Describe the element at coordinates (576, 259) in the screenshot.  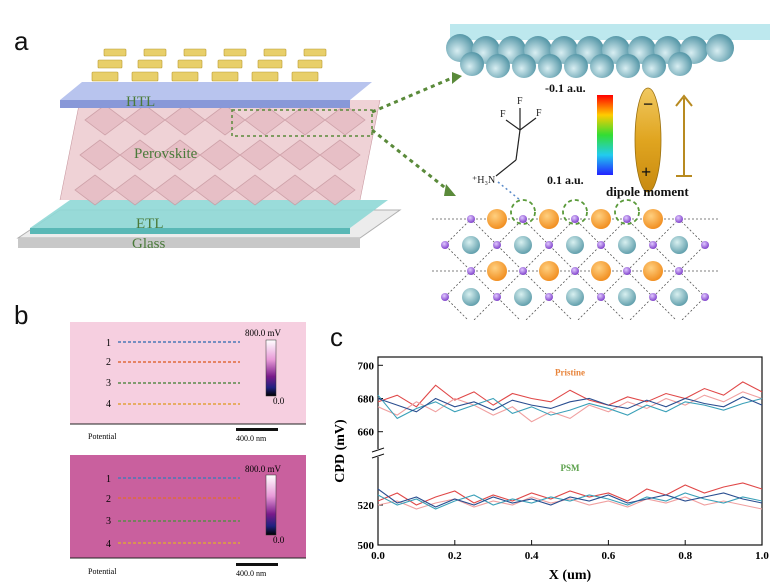
I see `perovskite-lattice` at that location.